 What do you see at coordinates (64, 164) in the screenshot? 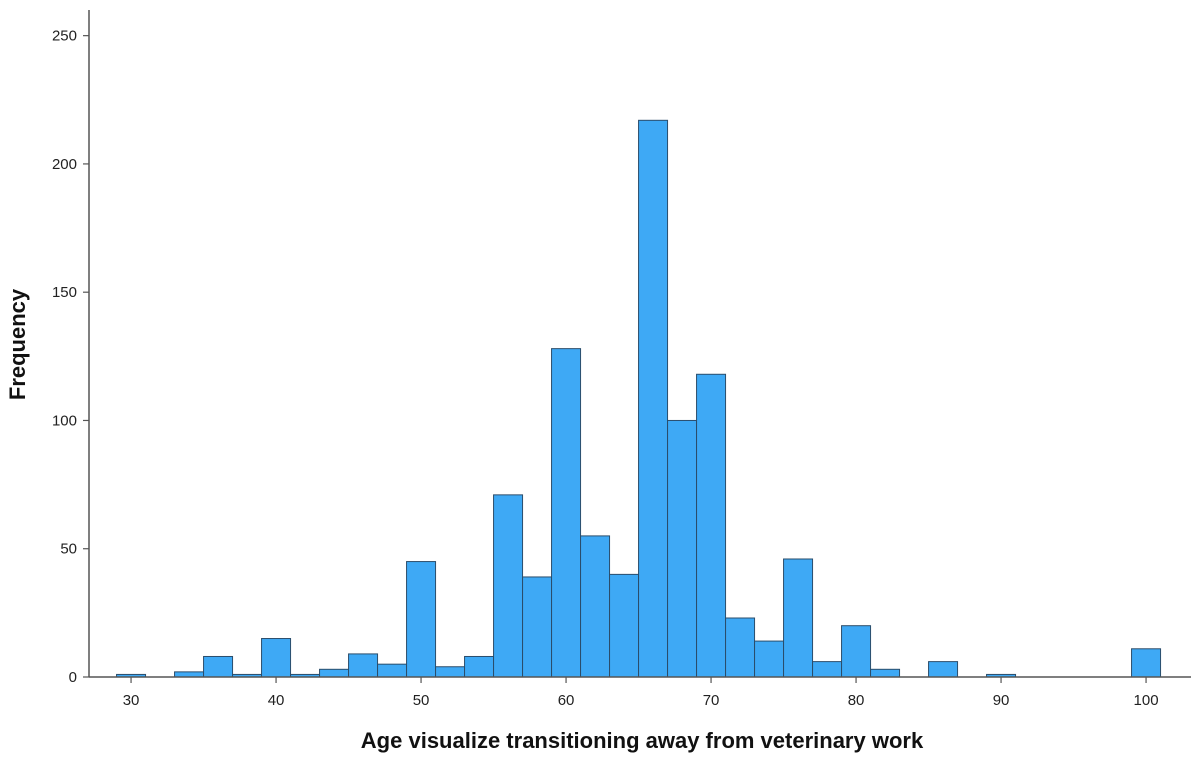
I see `y-tick-label: 200` at bounding box center [64, 164].